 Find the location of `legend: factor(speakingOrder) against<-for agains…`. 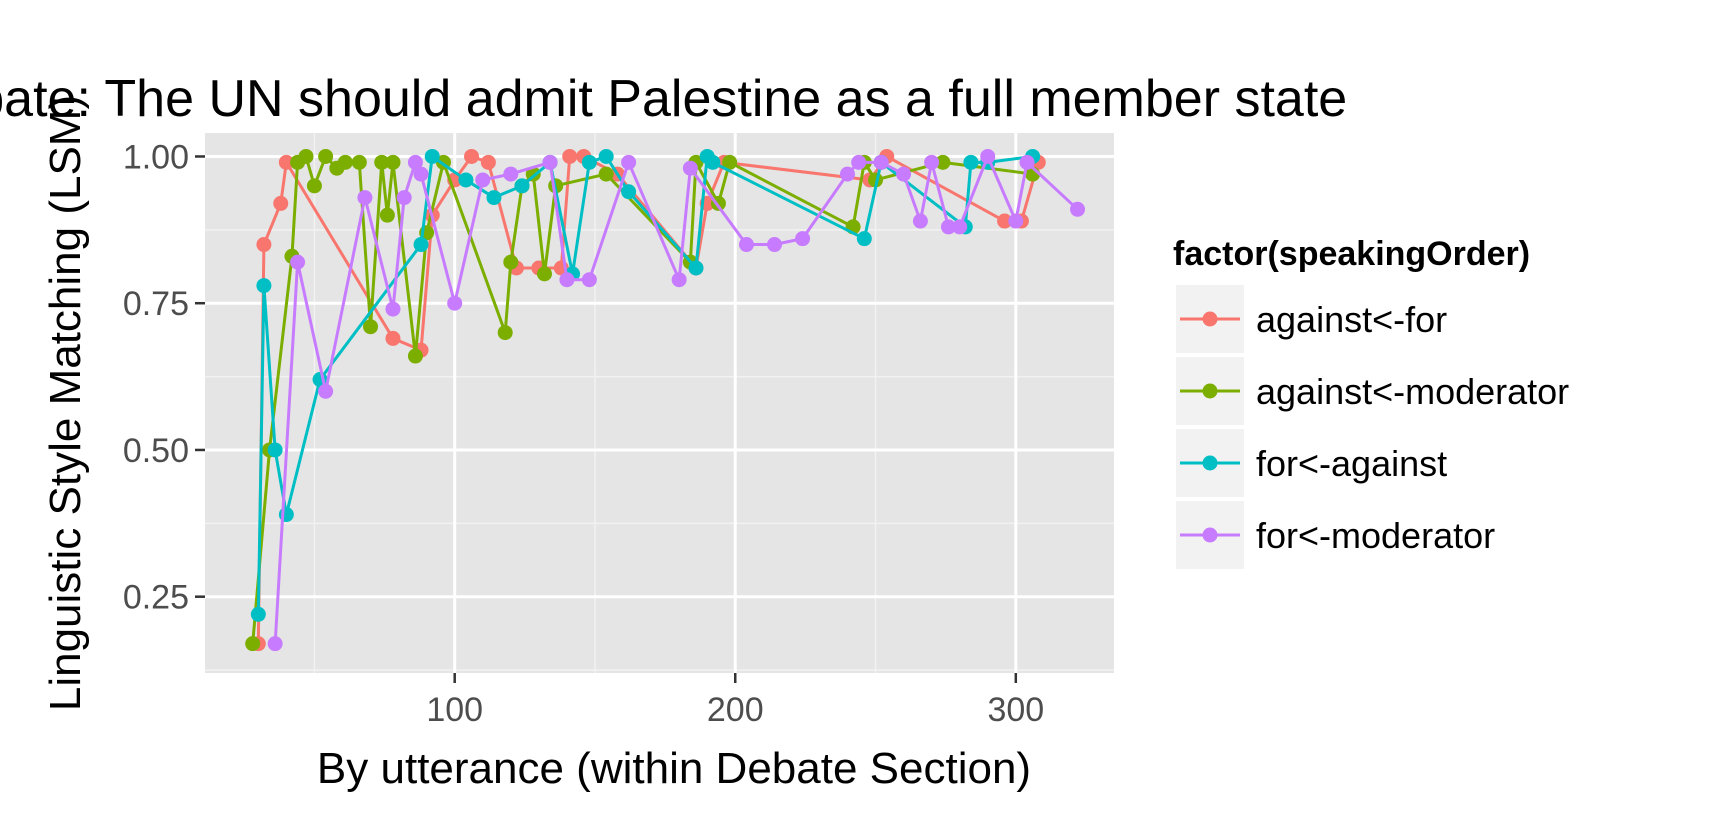

legend: factor(speakingOrder) against<-for agains… is located at coordinates (1371, 402).